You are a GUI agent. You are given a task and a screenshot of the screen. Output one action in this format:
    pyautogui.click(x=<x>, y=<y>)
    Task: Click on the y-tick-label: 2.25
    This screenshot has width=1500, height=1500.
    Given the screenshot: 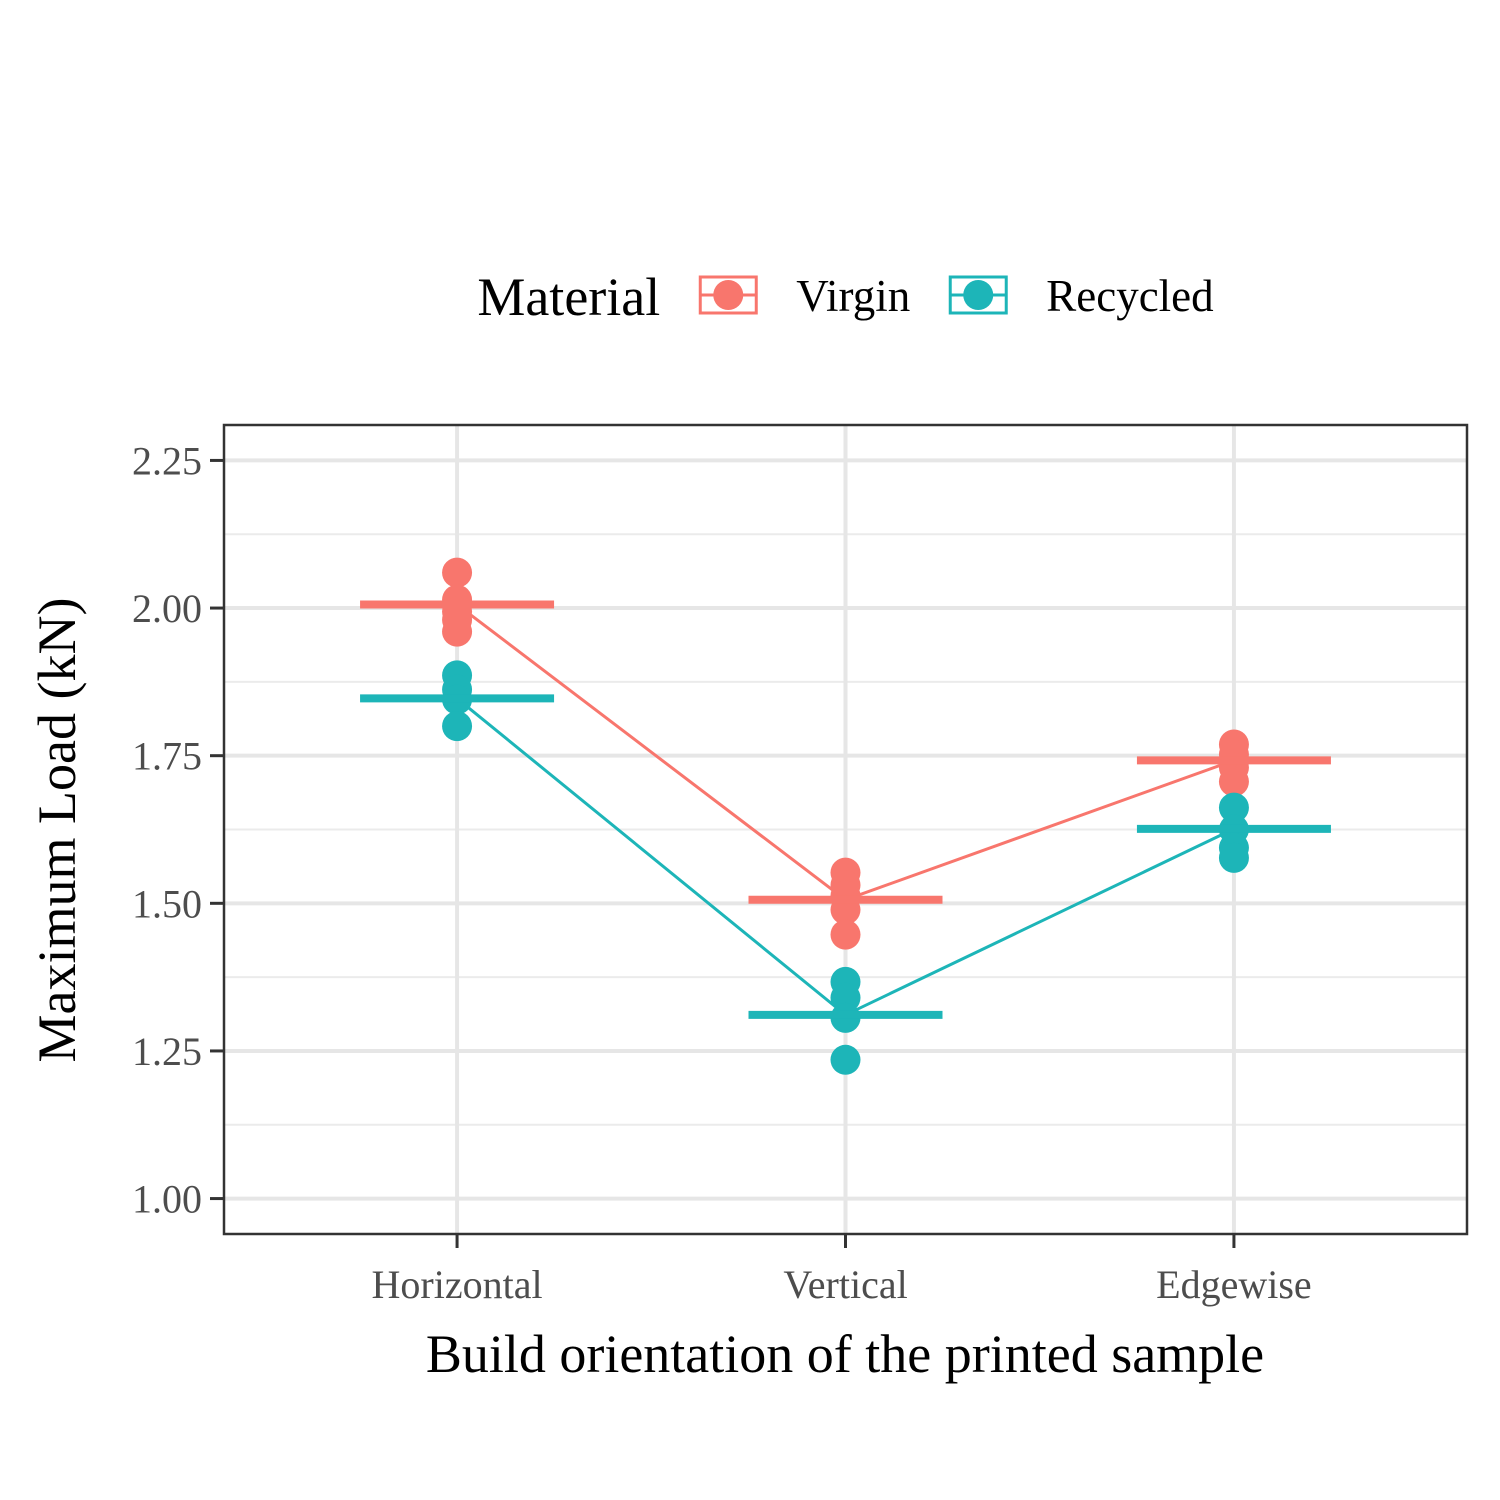 What is the action you would take?
    pyautogui.click(x=167, y=460)
    